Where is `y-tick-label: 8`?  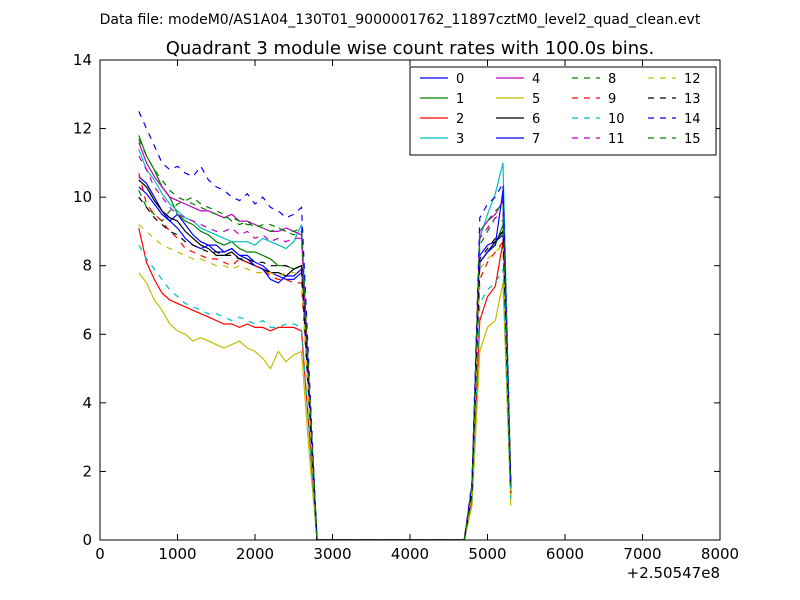
y-tick-label: 8 is located at coordinates (87, 266).